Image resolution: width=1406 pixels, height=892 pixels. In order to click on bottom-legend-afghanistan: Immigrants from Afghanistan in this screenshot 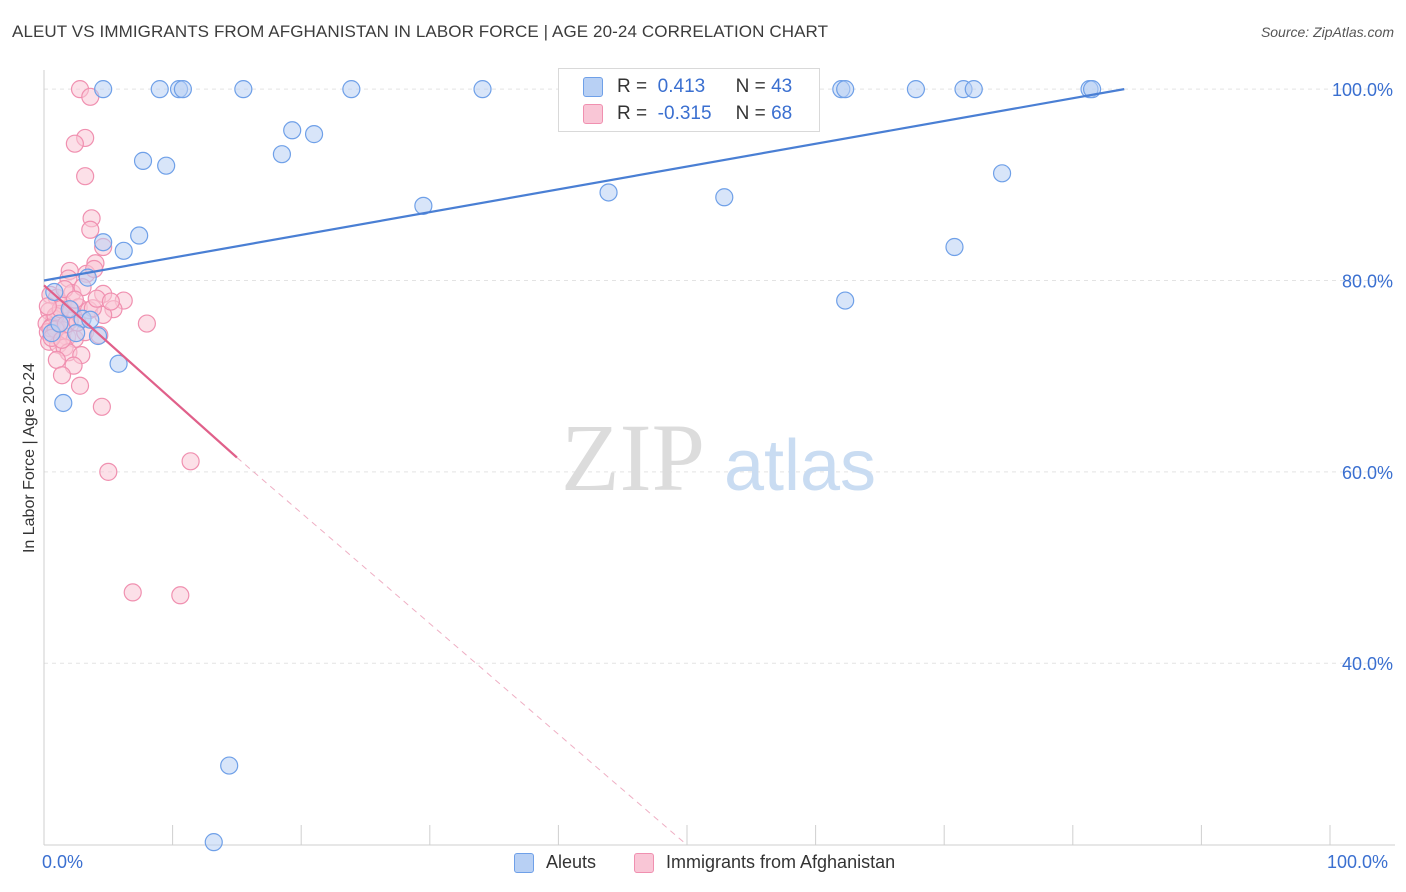, I will do `click(764, 862)`.